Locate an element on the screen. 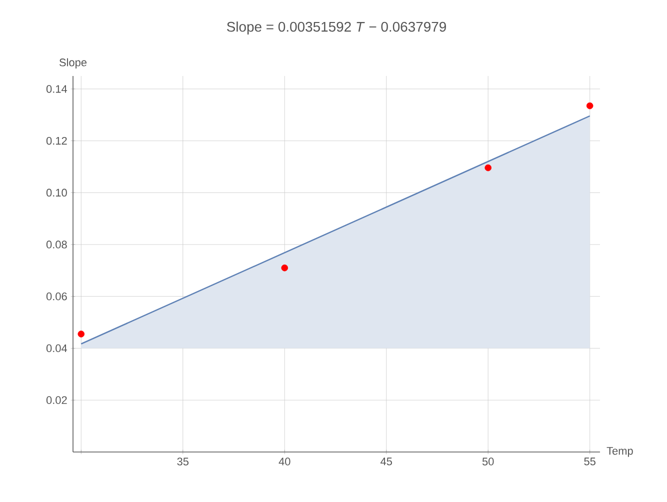 The width and height of the screenshot is (667, 502). y-tick-label: 0.08 is located at coordinates (56, 244).